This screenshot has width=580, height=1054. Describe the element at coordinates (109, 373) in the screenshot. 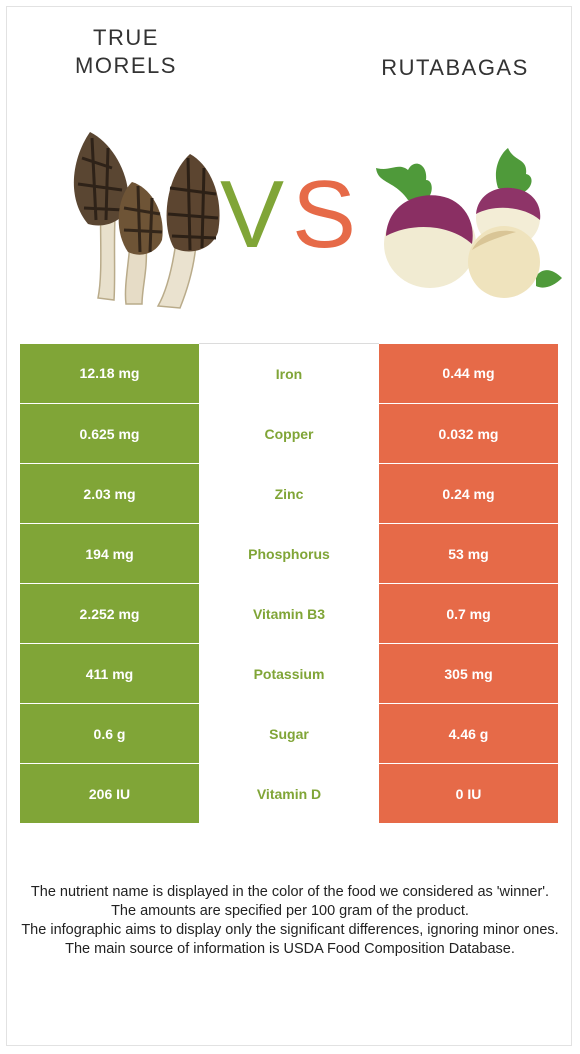

I see `left-value: 12.18 mg` at that location.